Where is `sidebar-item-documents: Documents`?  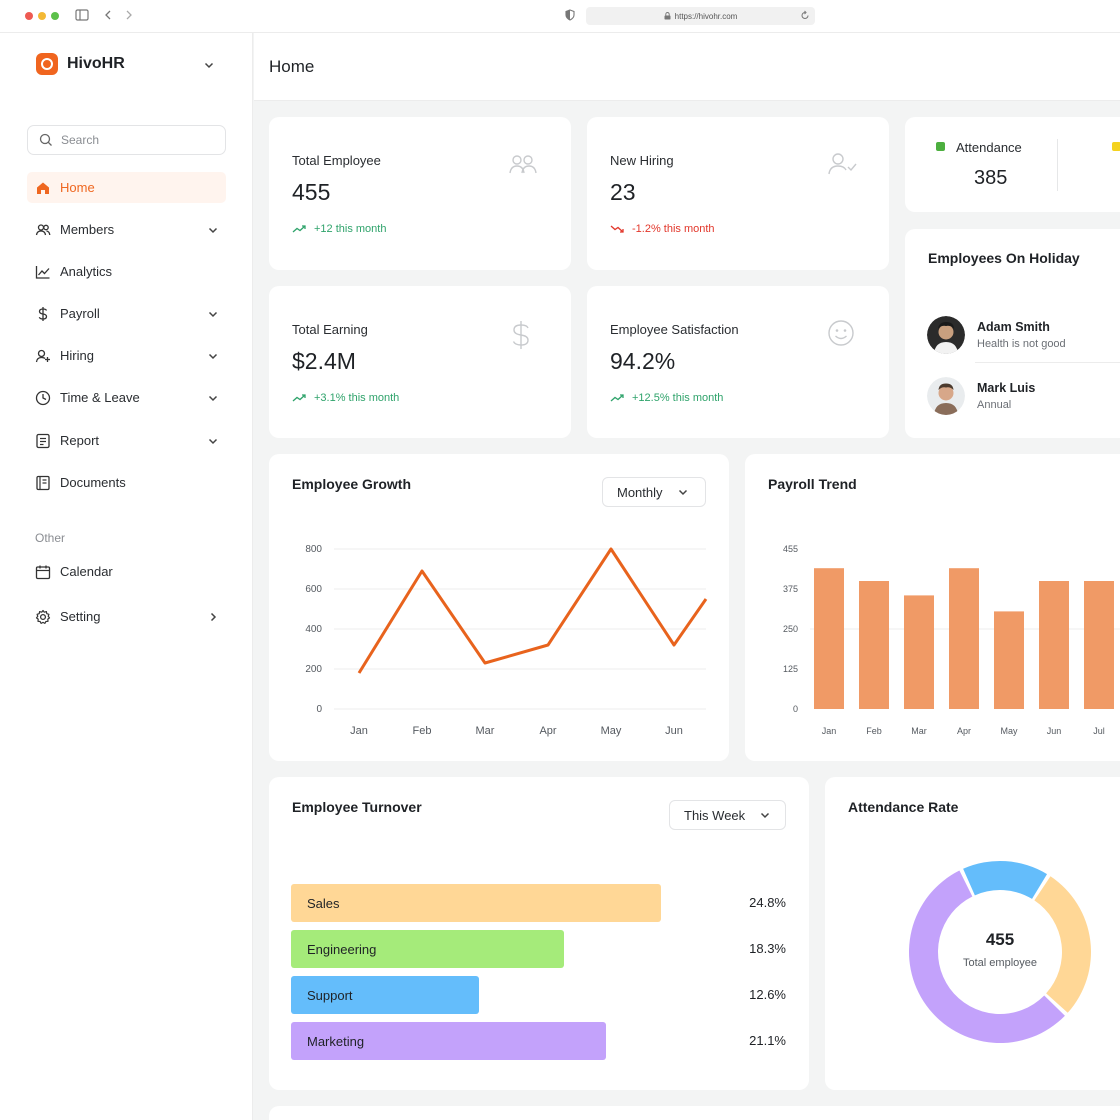
sidebar-item-documents: Documents is located at coordinates (126, 482).